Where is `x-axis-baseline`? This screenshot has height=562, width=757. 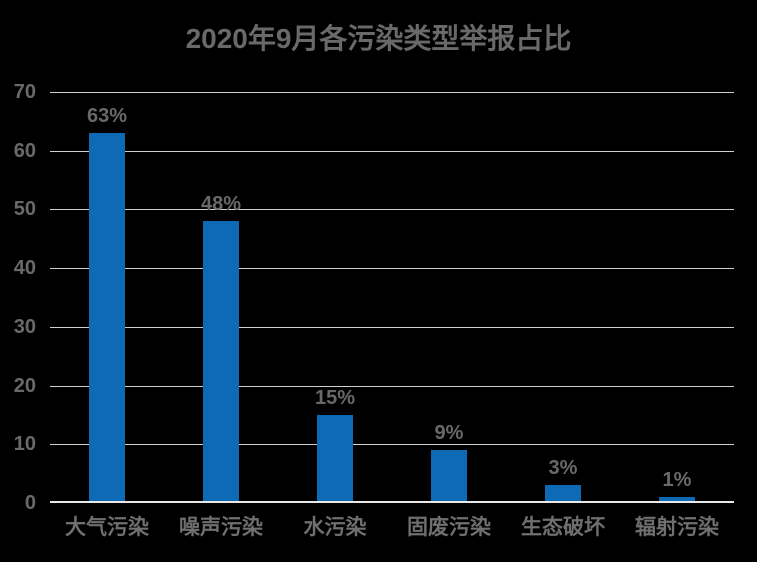
x-axis-baseline is located at coordinates (392, 502).